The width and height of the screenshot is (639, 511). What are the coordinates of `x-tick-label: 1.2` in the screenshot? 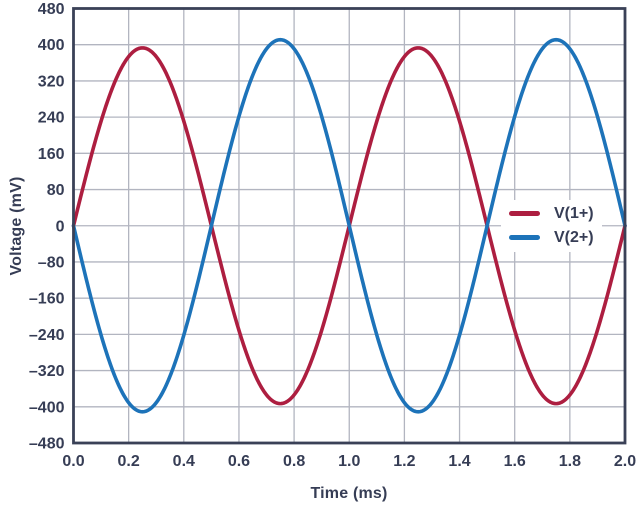 It's located at (404, 461).